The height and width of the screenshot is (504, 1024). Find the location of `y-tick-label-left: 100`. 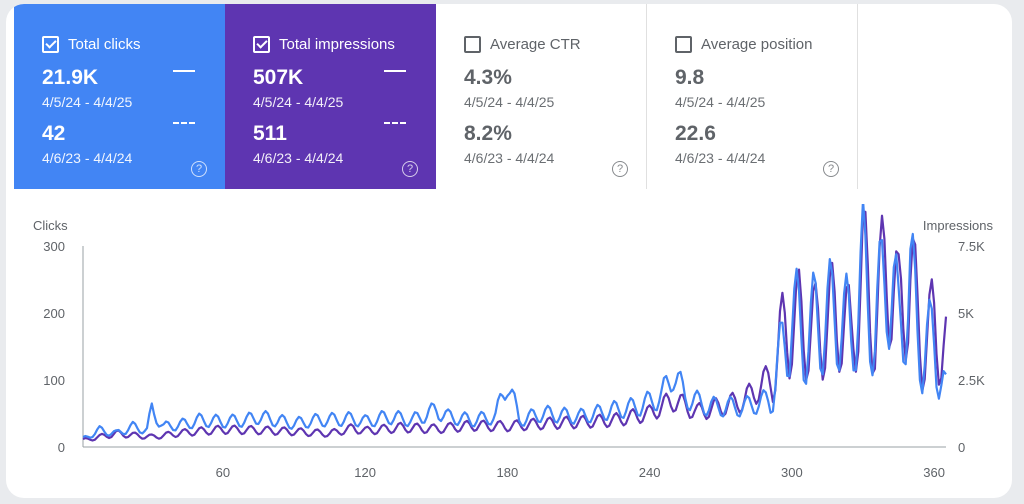

y-tick-label-left: 100 is located at coordinates (54, 380).